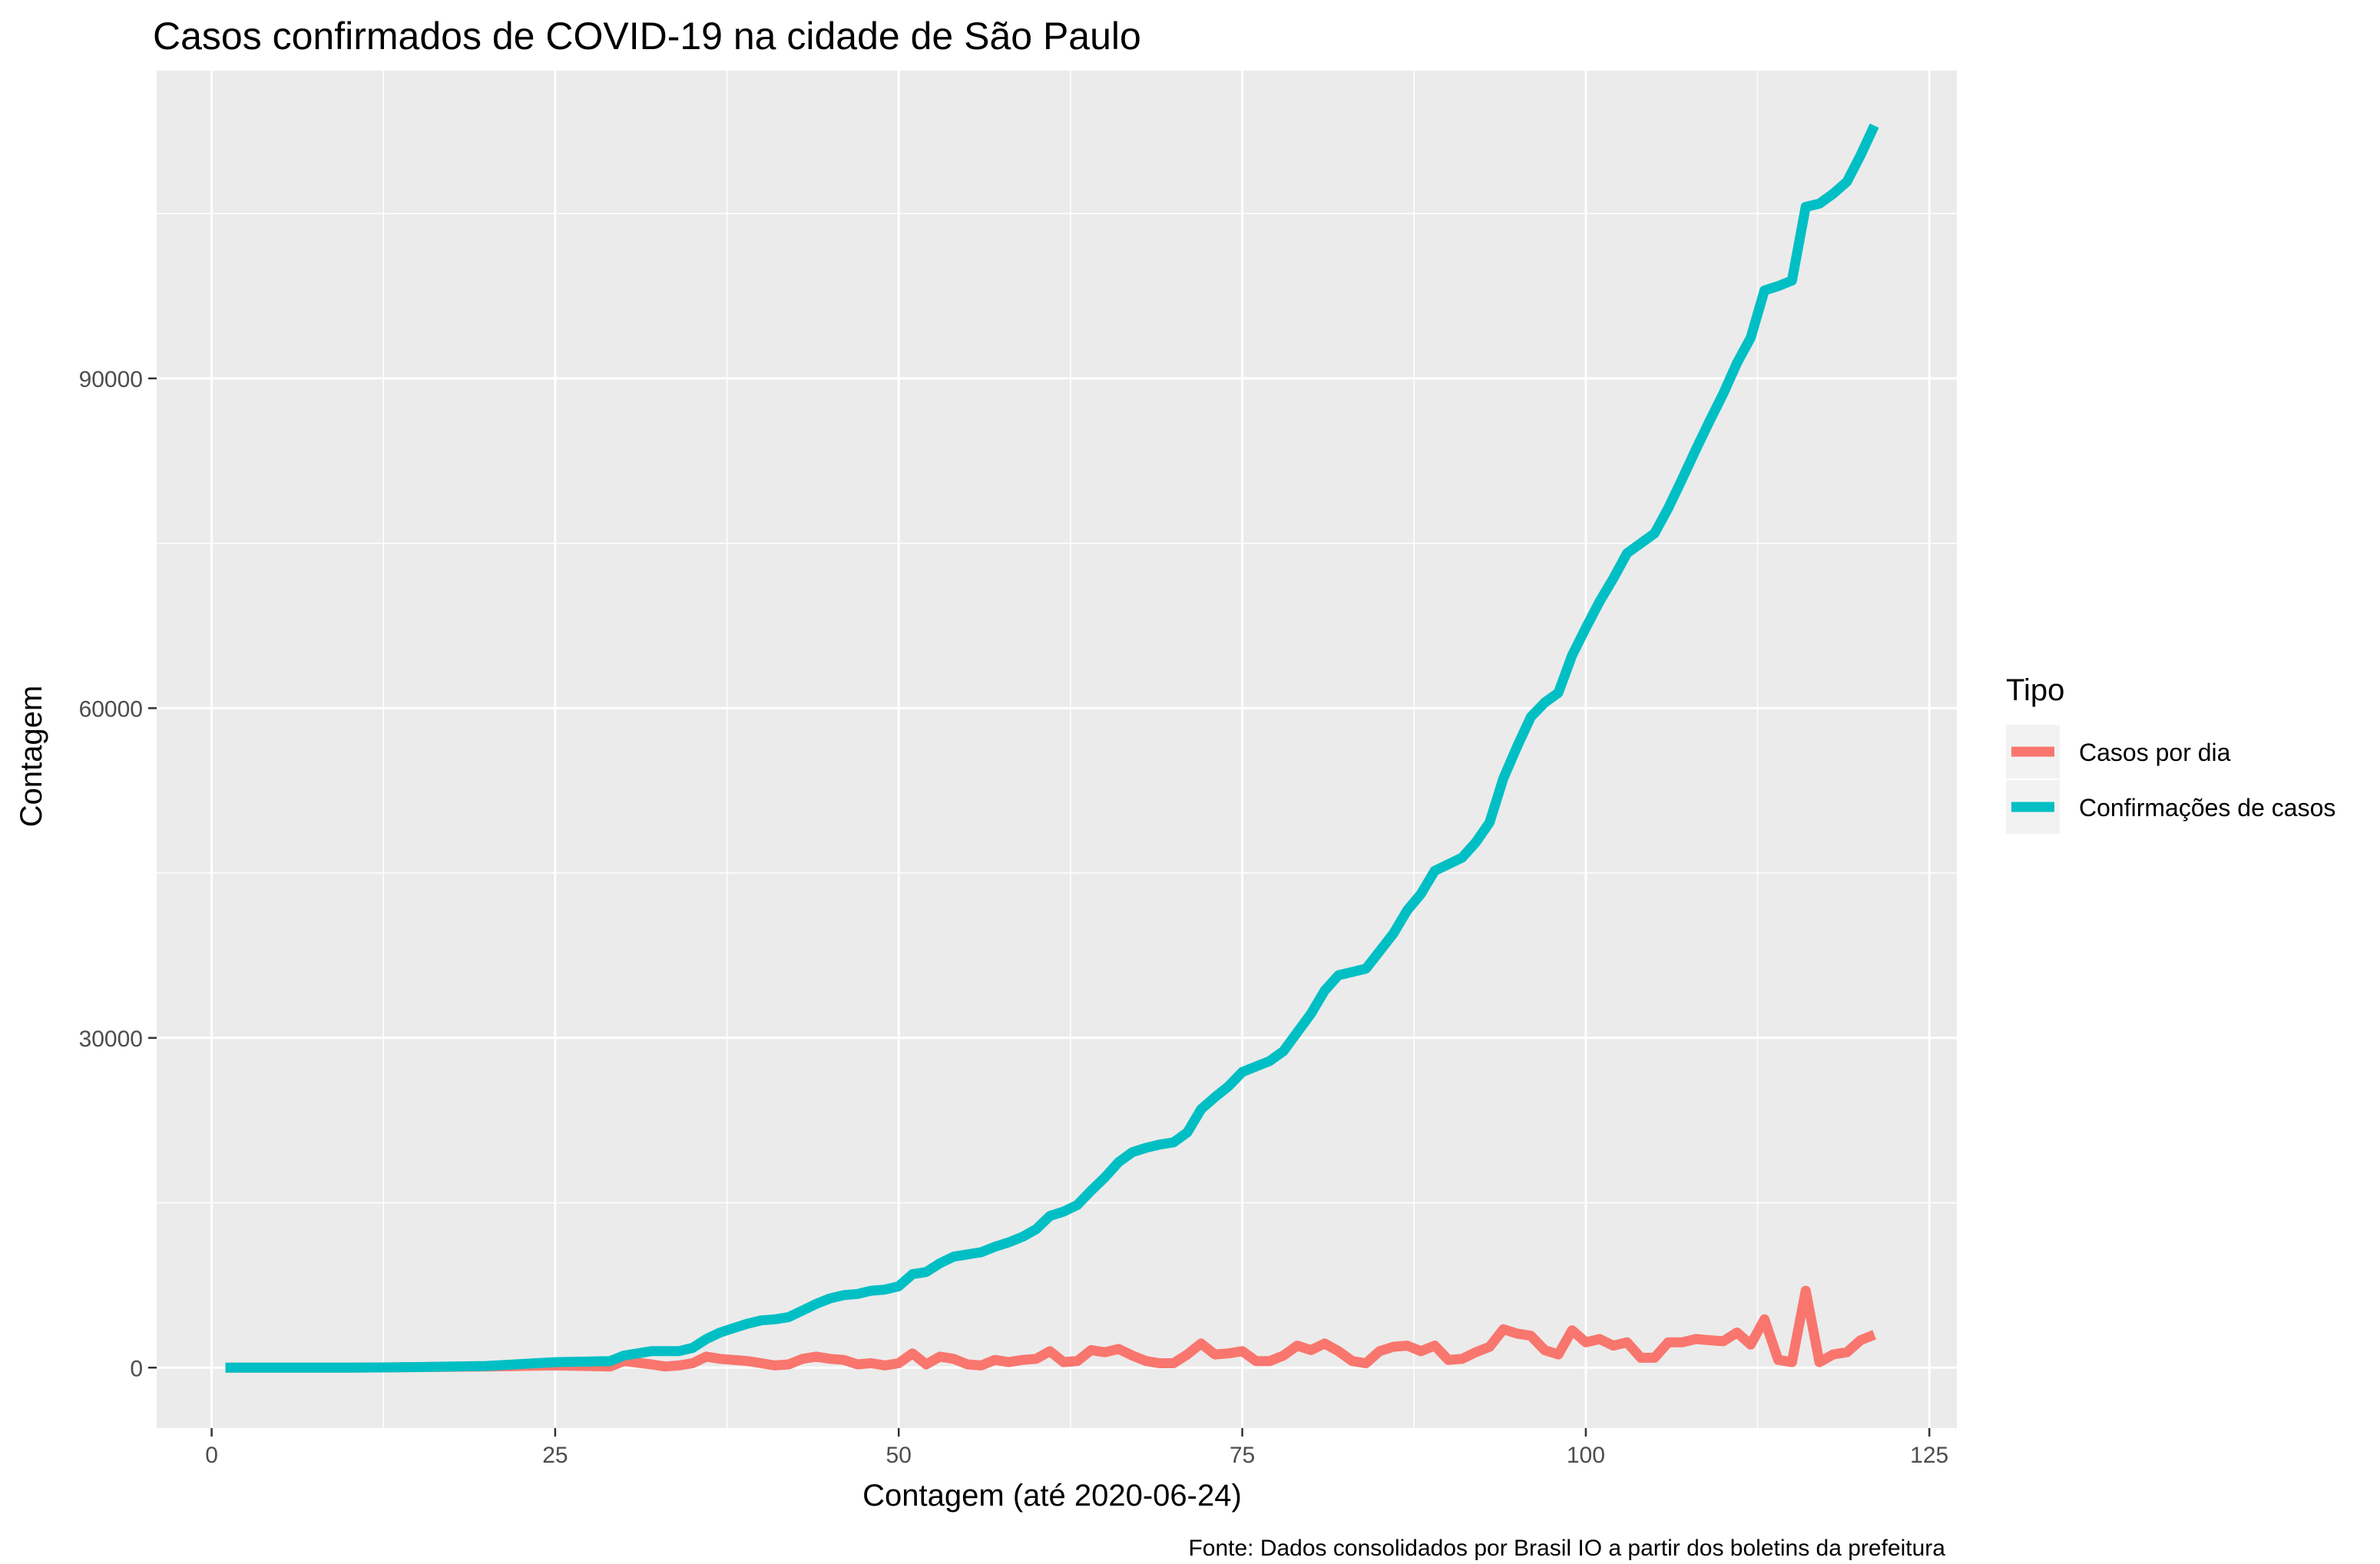 This screenshot has width=2380, height=1564. I want to click on legend-item-casos-por-dia: Casos por dia, so click(2118, 752).